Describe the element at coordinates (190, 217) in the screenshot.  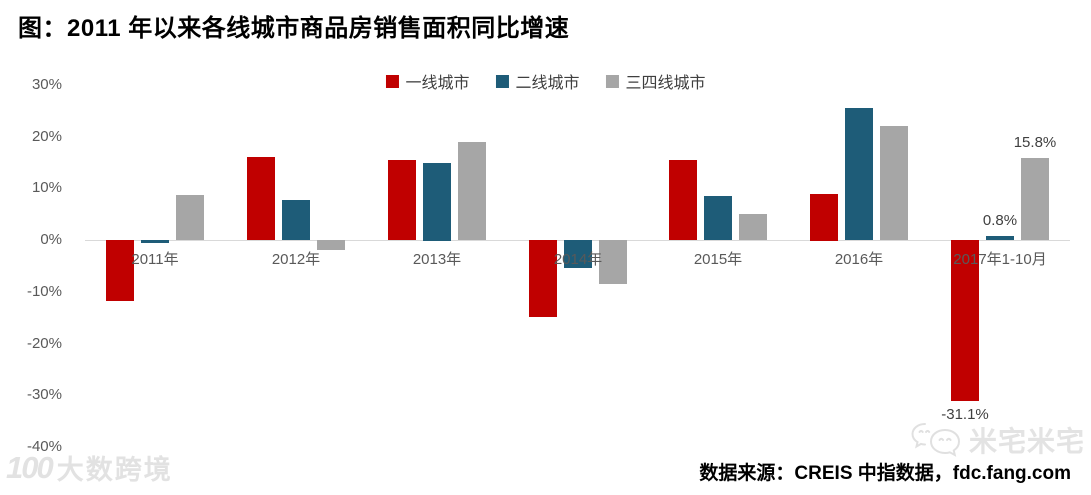
I see `bar-tier34-2011年` at that location.